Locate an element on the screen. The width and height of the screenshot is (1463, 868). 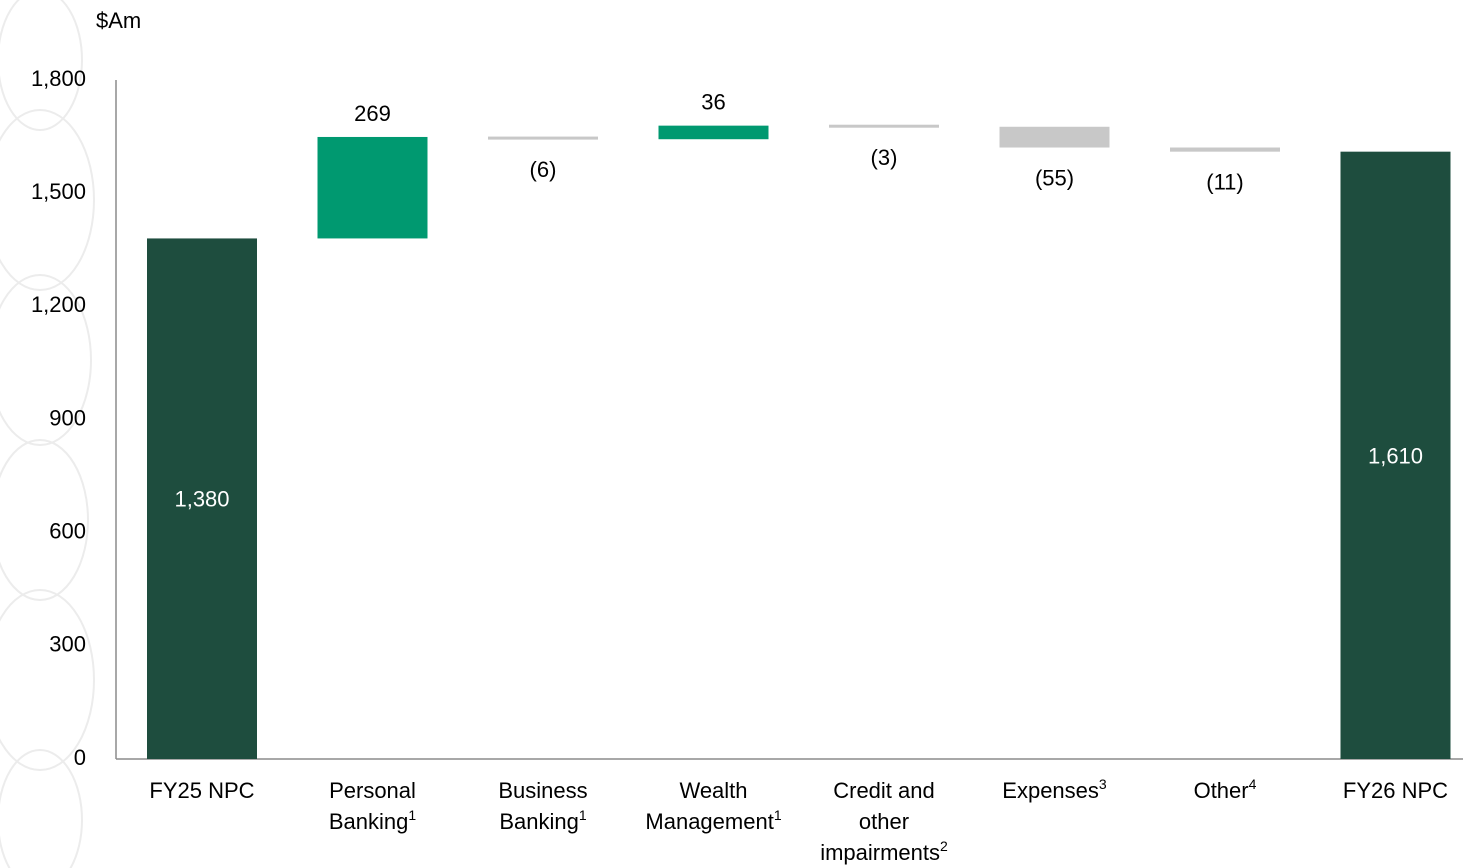
y-tick-label: 1,200 is located at coordinates (58, 304).